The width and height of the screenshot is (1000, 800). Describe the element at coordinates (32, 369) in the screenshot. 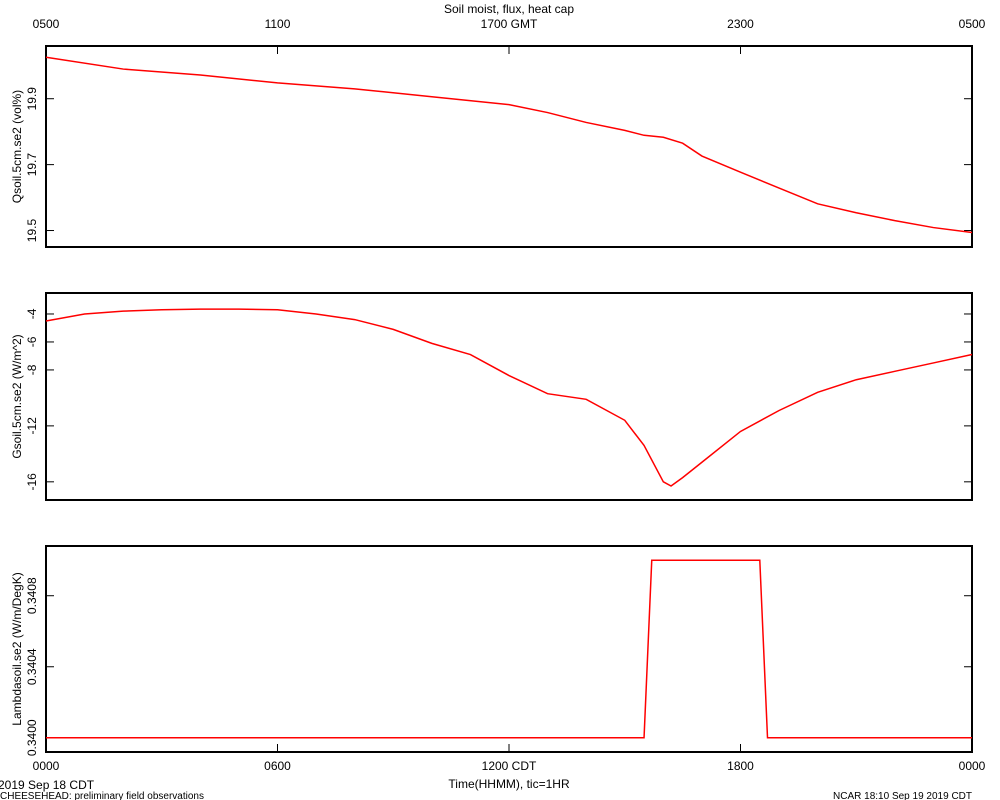

I see `y-tick-label: -8` at that location.